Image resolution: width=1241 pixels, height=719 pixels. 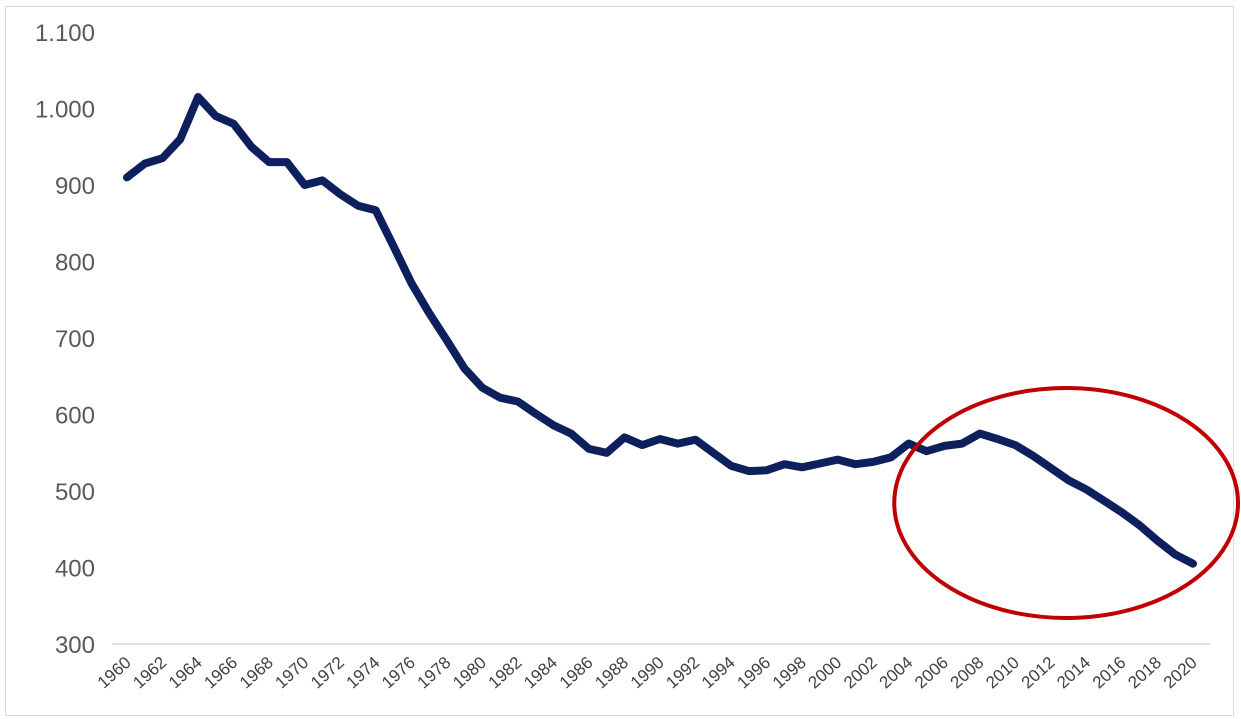 What do you see at coordinates (540, 672) in the screenshot?
I see `x-tick-label: 1984` at bounding box center [540, 672].